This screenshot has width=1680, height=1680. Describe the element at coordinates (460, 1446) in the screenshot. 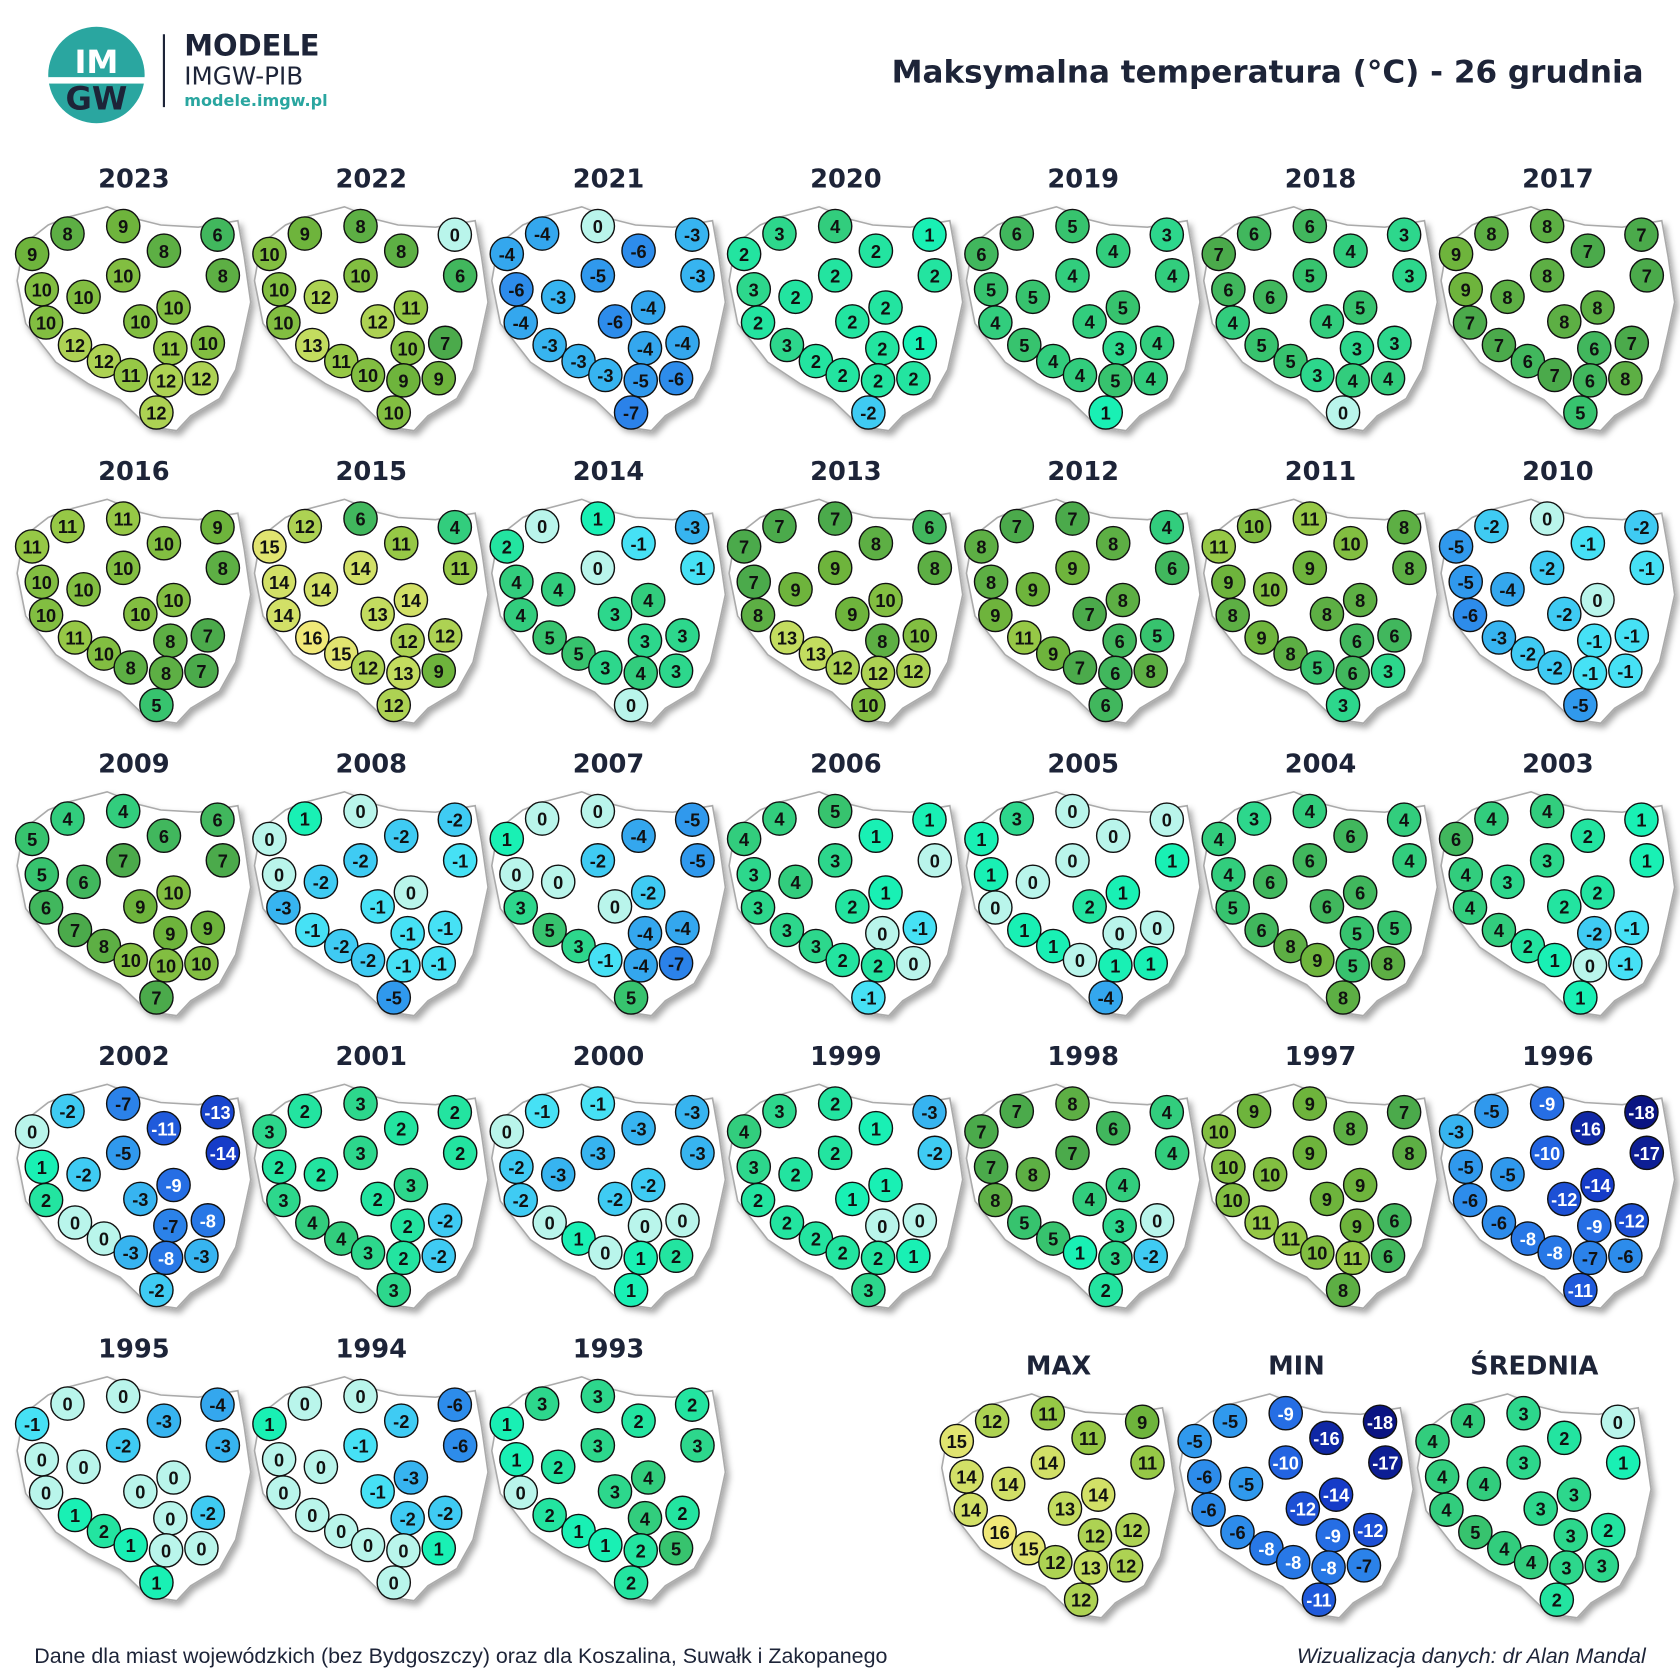

I see `city-value: -6` at that location.